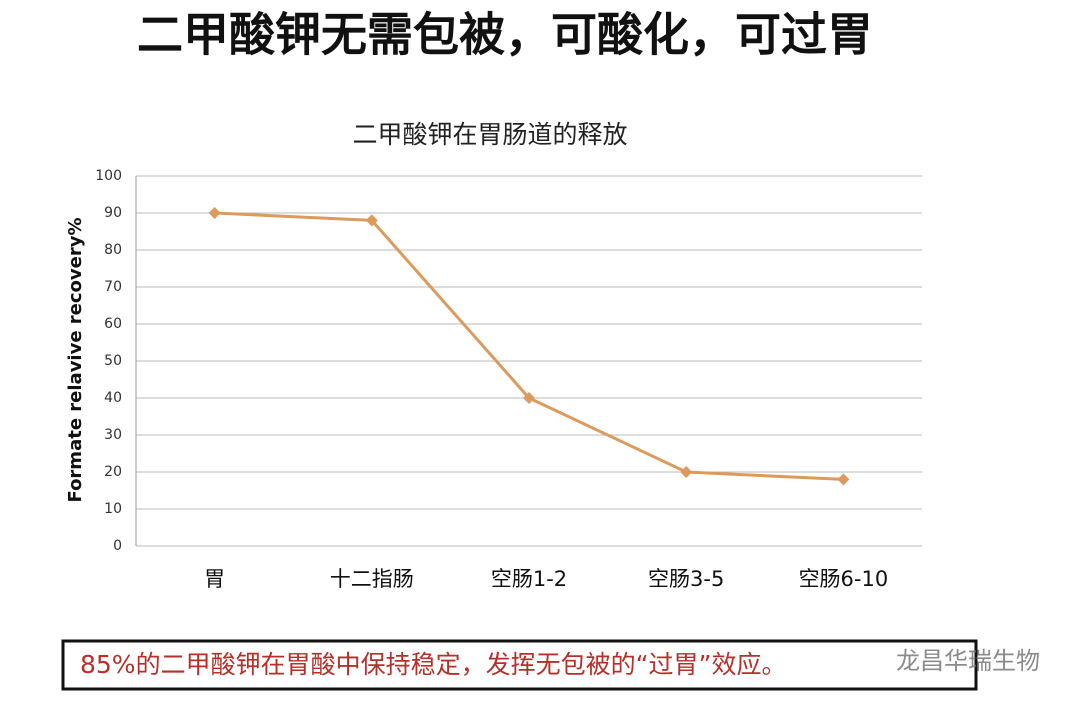 Image resolution: width=1076 pixels, height=708 pixels. What do you see at coordinates (113, 509) in the screenshot?
I see `y-tick-label: 10` at bounding box center [113, 509].